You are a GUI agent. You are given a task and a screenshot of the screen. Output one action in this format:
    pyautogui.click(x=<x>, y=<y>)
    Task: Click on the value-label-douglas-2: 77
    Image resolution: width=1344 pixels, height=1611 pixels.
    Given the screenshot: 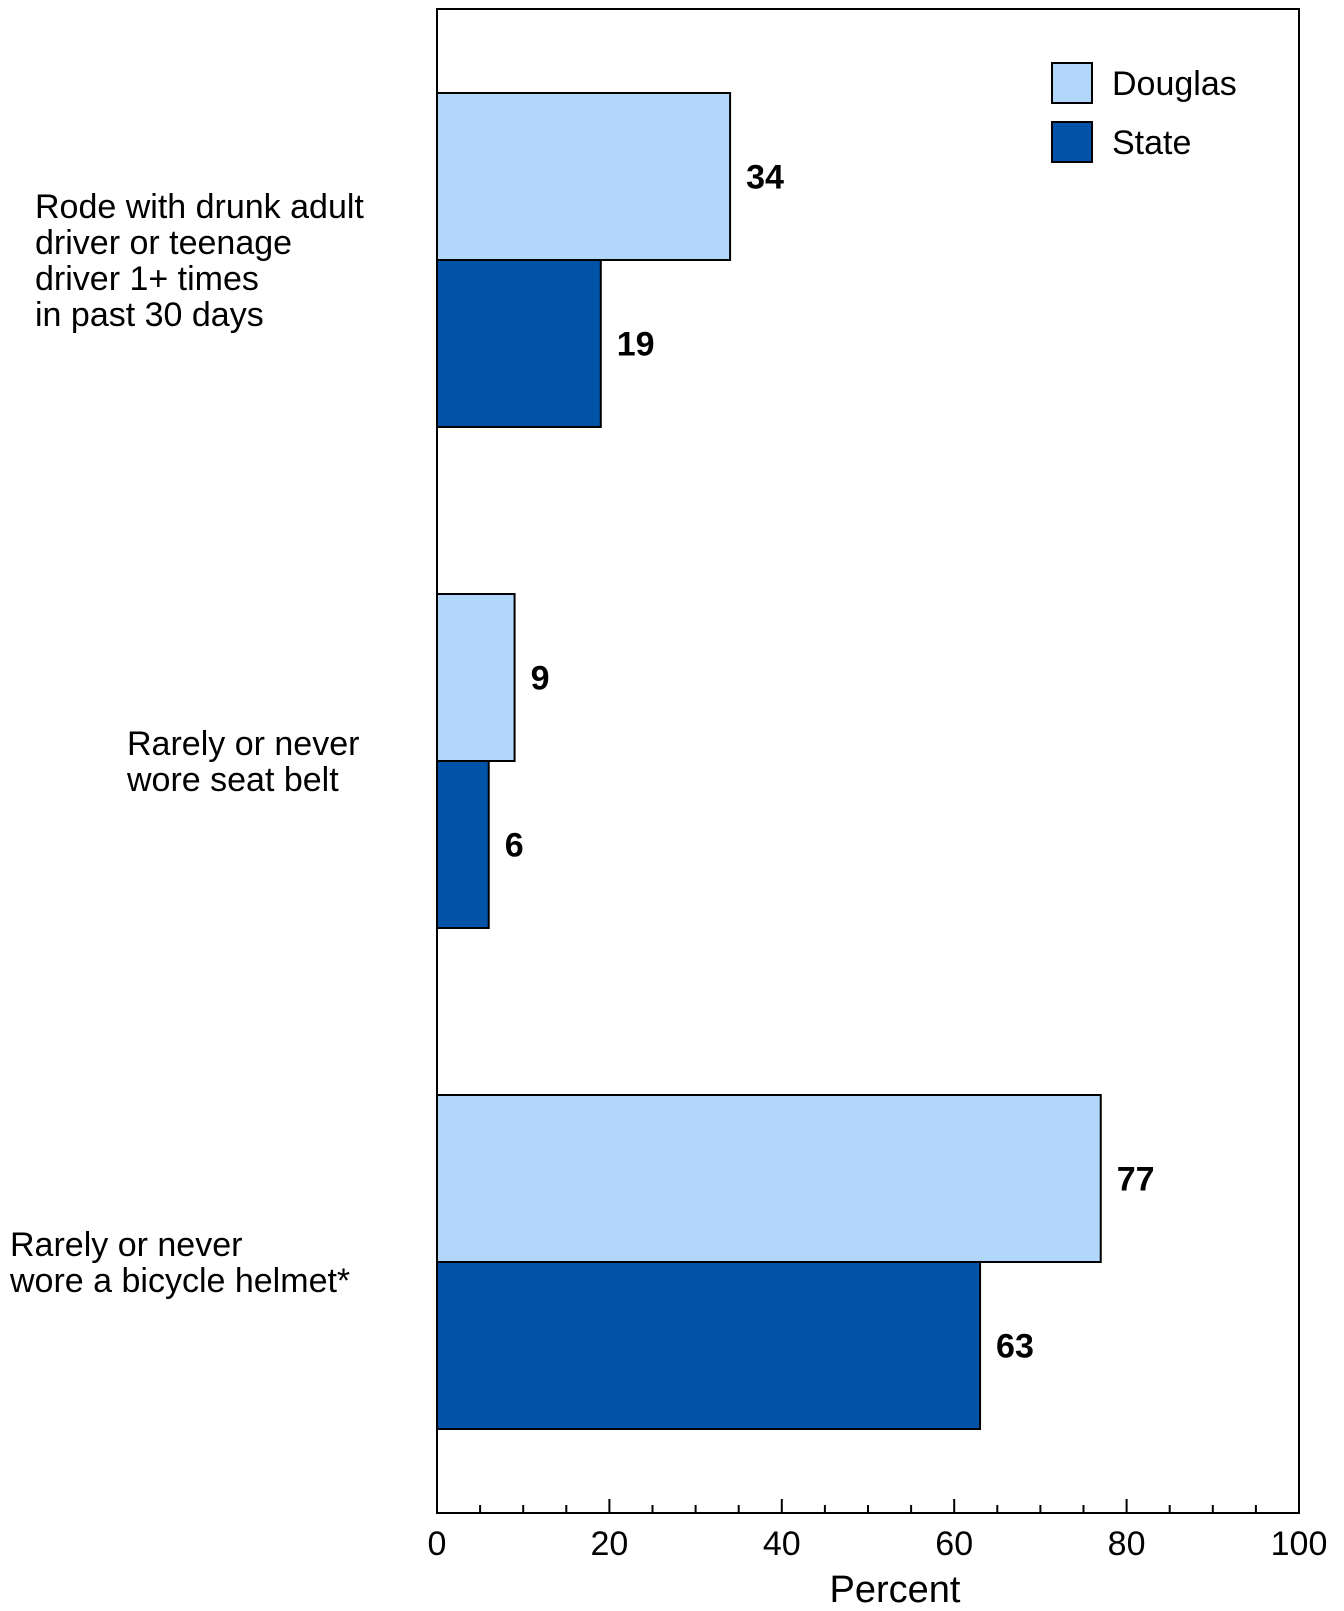 What is the action you would take?
    pyautogui.click(x=1136, y=1180)
    